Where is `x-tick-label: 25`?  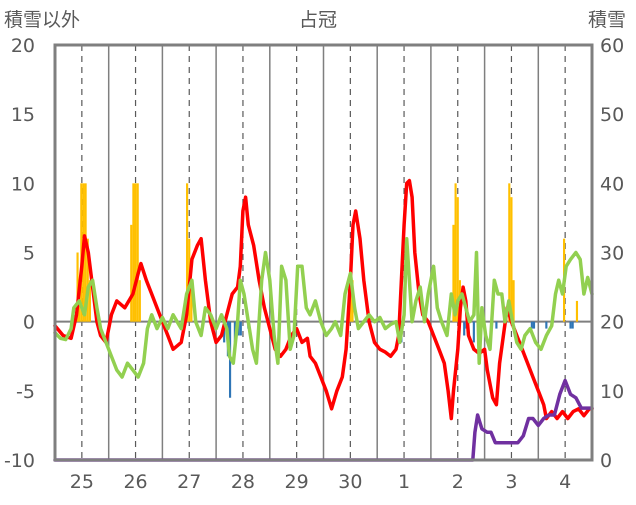 x-tick-label: 25 is located at coordinates (82, 482).